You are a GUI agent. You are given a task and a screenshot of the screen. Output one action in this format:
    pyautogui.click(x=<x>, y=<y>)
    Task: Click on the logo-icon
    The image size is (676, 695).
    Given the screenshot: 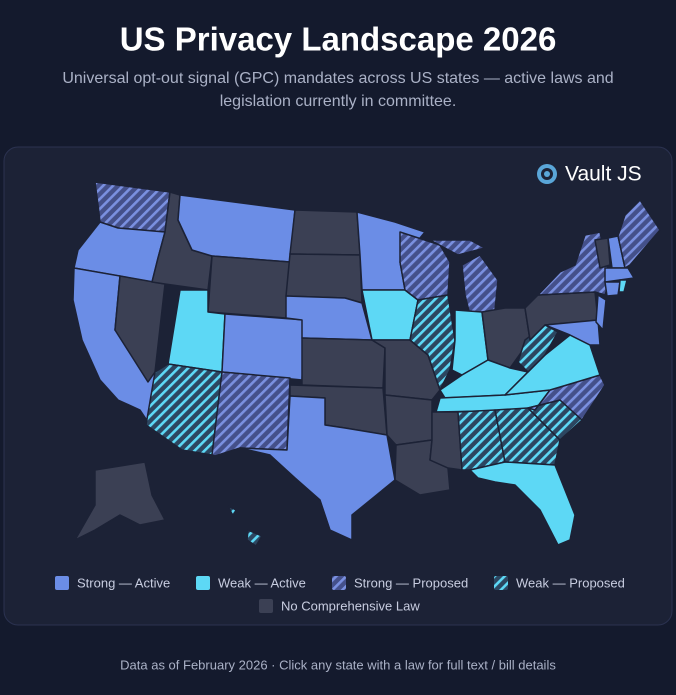 What is the action you would take?
    pyautogui.click(x=547, y=174)
    